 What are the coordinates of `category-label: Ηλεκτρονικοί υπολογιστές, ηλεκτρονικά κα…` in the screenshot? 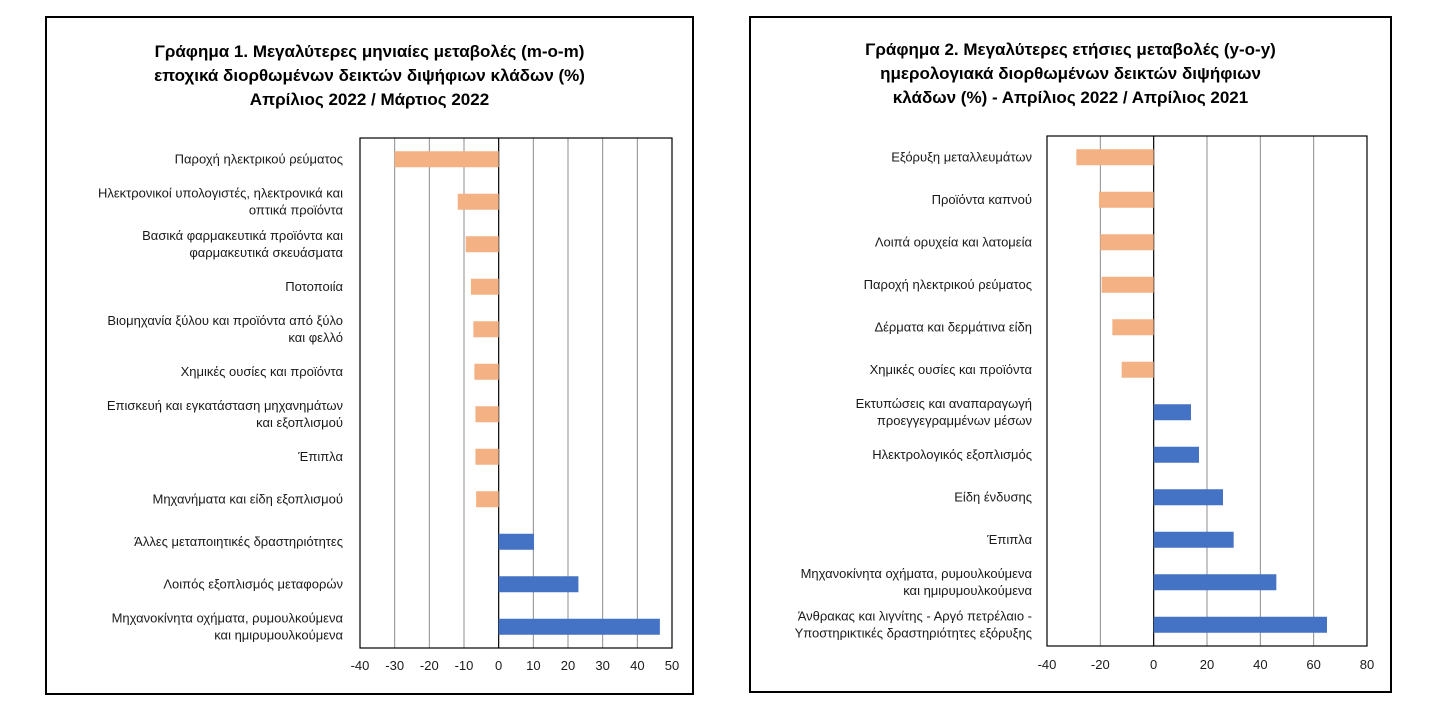 It's located at (221, 201).